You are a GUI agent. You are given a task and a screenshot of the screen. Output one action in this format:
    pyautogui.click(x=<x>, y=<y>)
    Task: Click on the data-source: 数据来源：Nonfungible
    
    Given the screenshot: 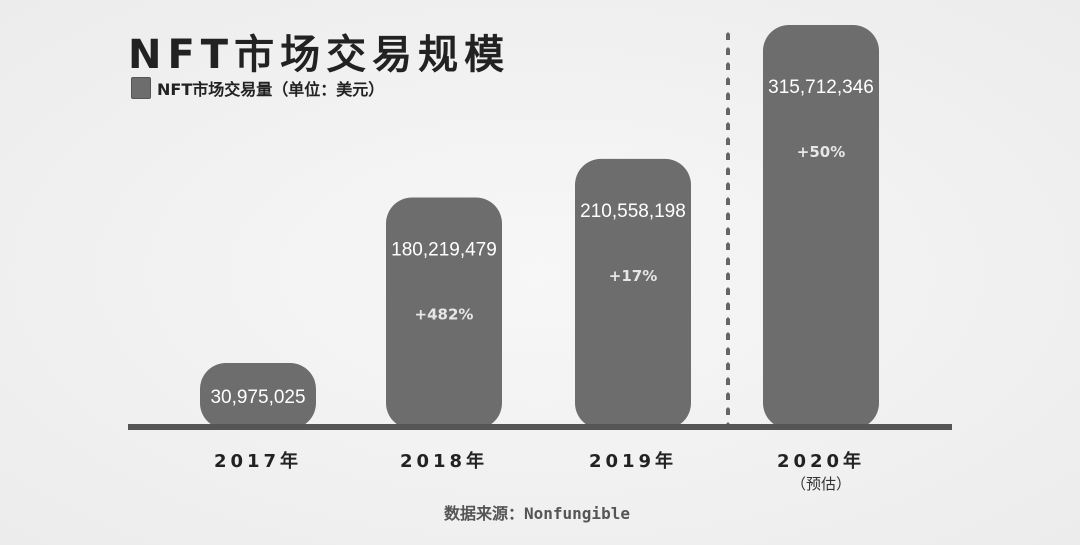 What is the action you would take?
    pyautogui.click(x=537, y=513)
    